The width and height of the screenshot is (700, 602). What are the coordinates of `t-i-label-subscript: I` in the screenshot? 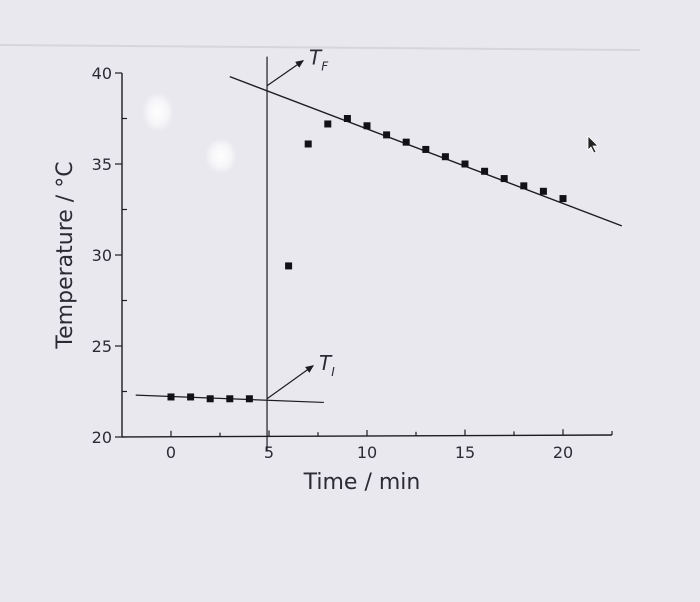 It's located at (333, 372).